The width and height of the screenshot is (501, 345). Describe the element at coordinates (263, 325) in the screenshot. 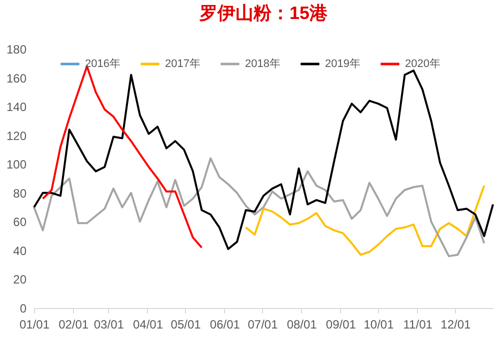

I see `x-tick-label: 07/01` at that location.